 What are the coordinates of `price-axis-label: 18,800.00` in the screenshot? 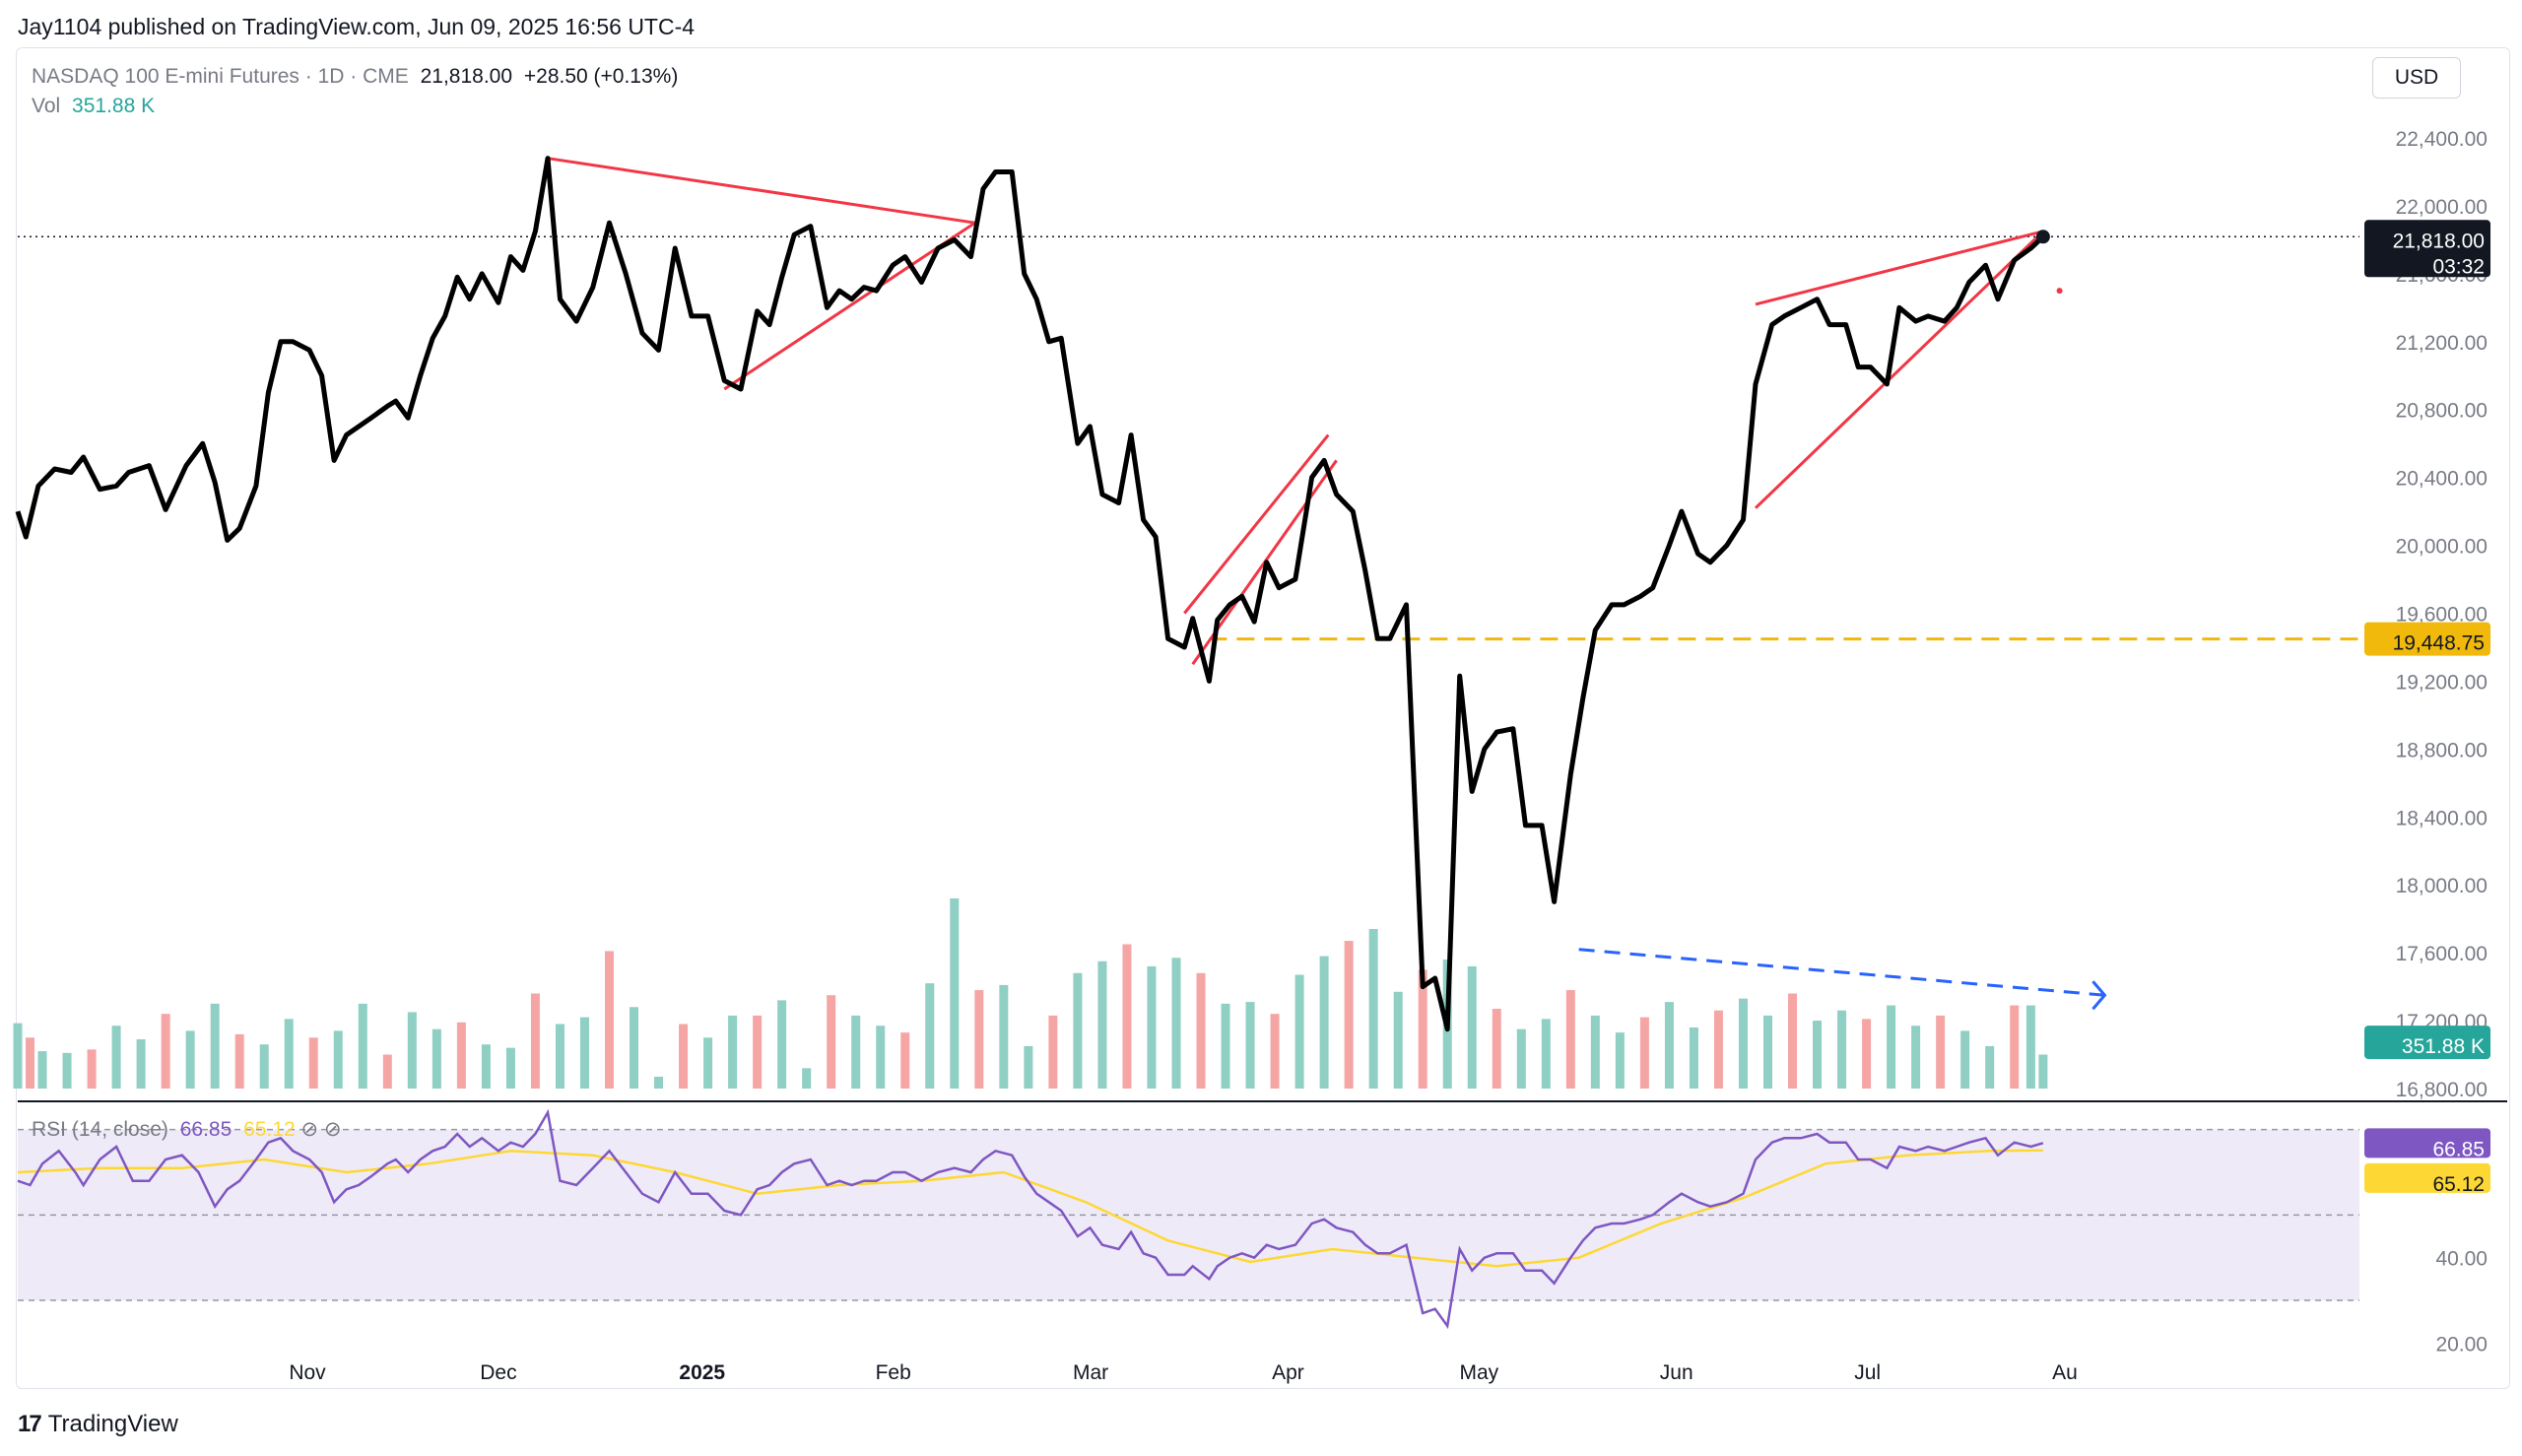 It's located at (2442, 750).